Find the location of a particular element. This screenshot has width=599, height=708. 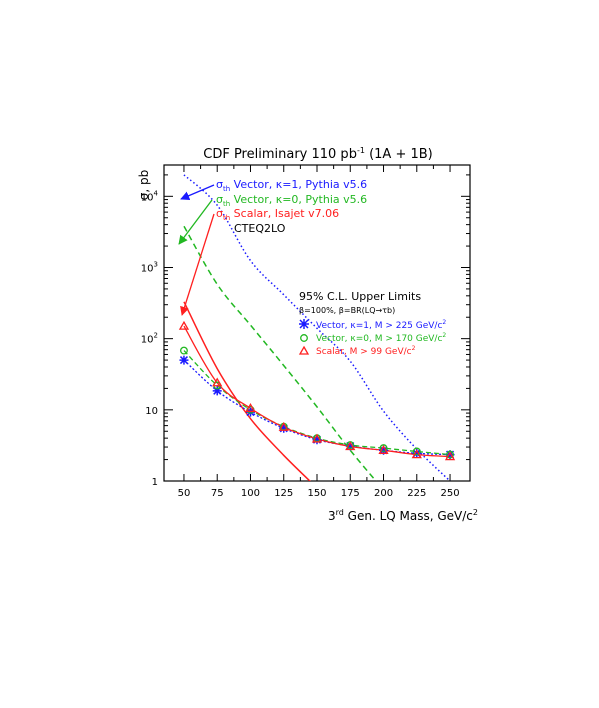

x-tick-label: 75 is located at coordinates (217, 493).